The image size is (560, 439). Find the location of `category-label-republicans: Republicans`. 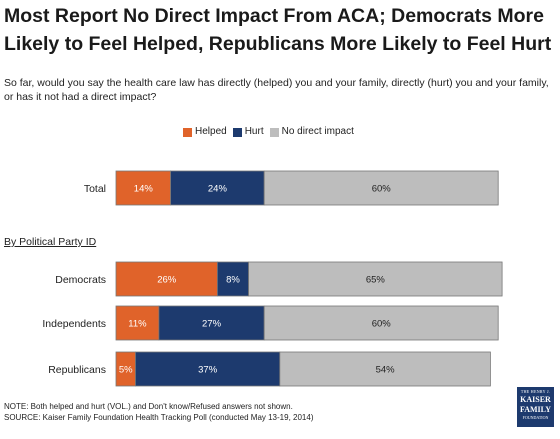

category-label-republicans: Republicans is located at coordinates (77, 370).